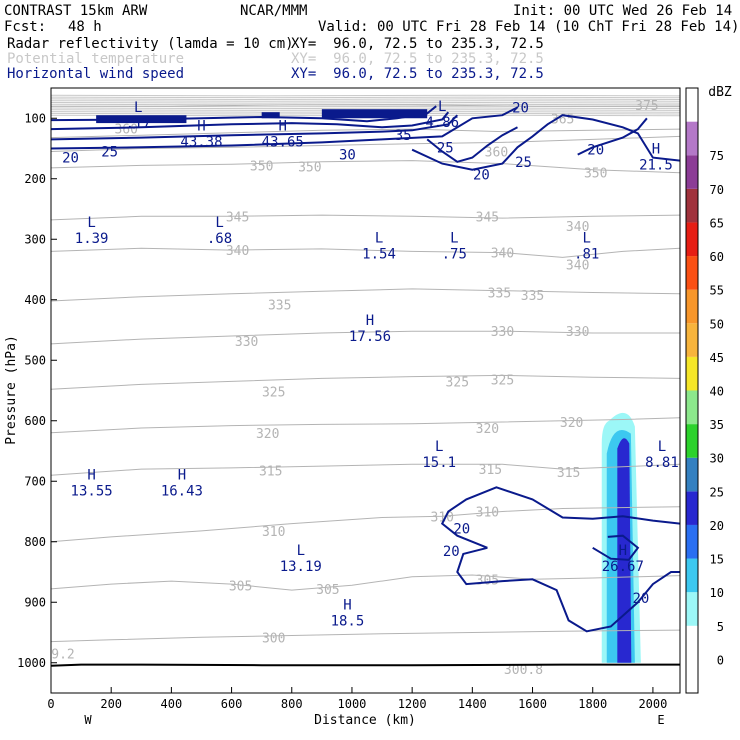 The height and width of the screenshot is (740, 740). Describe the element at coordinates (660, 720) in the screenshot. I see `x-axis-east-label: E` at that location.